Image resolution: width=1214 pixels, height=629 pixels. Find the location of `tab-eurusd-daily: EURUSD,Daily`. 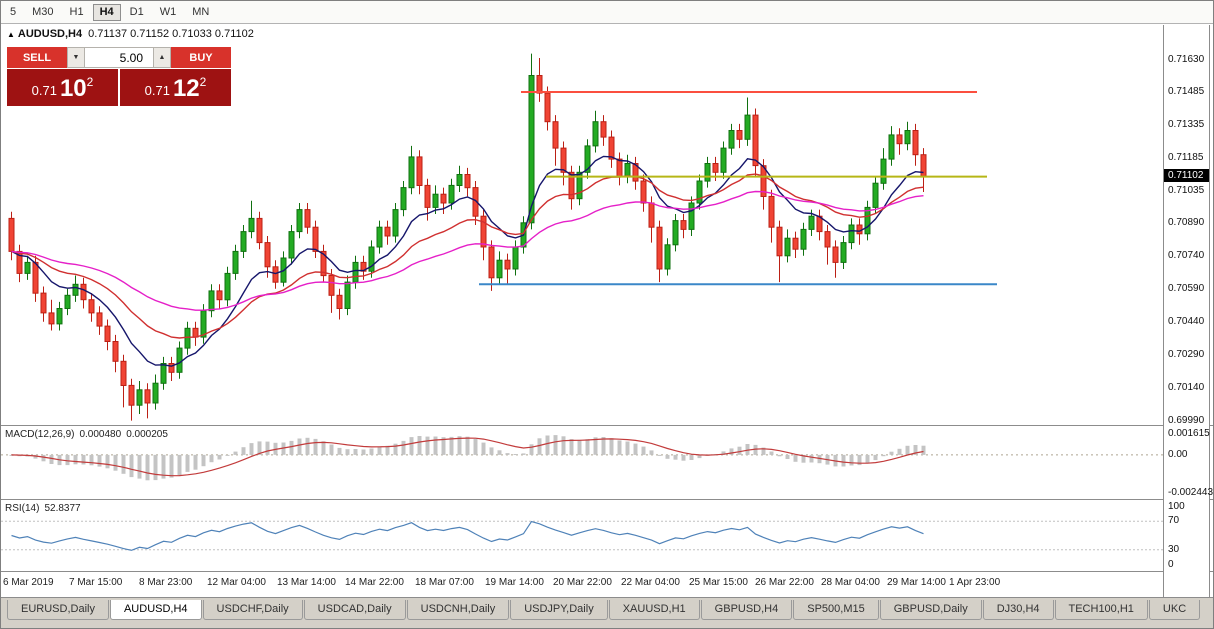

tab-eurusd-daily: EURUSD,Daily is located at coordinates (58, 610).